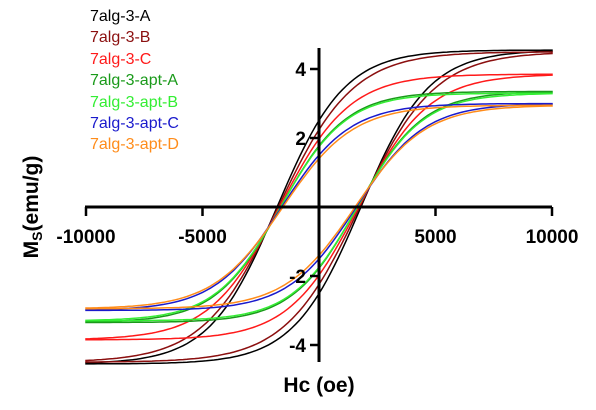  What do you see at coordinates (120, 38) in the screenshot?
I see `legend-entry: 7alg-3-B` at bounding box center [120, 38].